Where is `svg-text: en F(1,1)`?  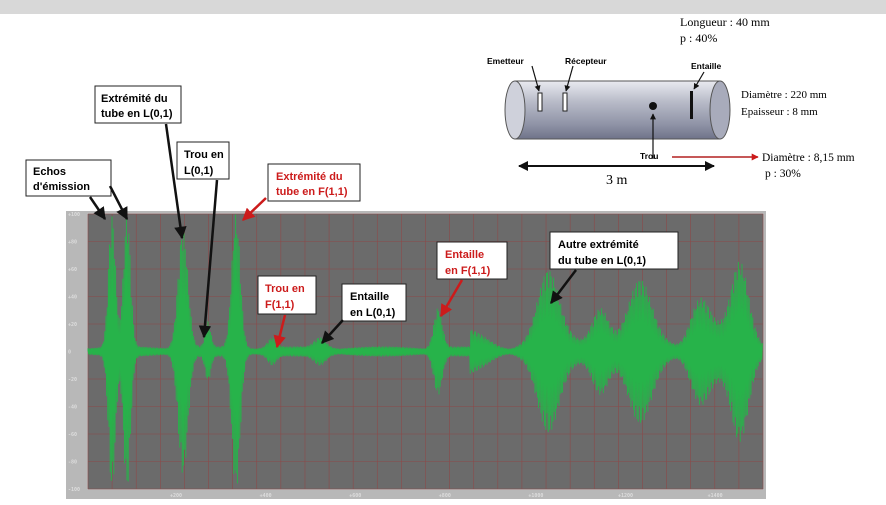
svg-text: en F(1,1) is located at coordinates (468, 271).